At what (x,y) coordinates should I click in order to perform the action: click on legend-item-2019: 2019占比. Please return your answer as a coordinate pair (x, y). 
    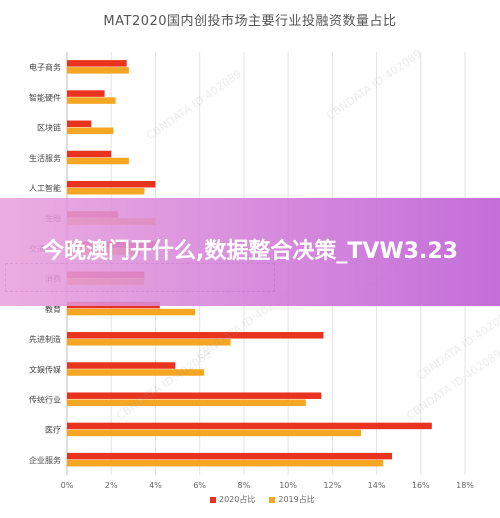
    Looking at the image, I should click on (292, 499).